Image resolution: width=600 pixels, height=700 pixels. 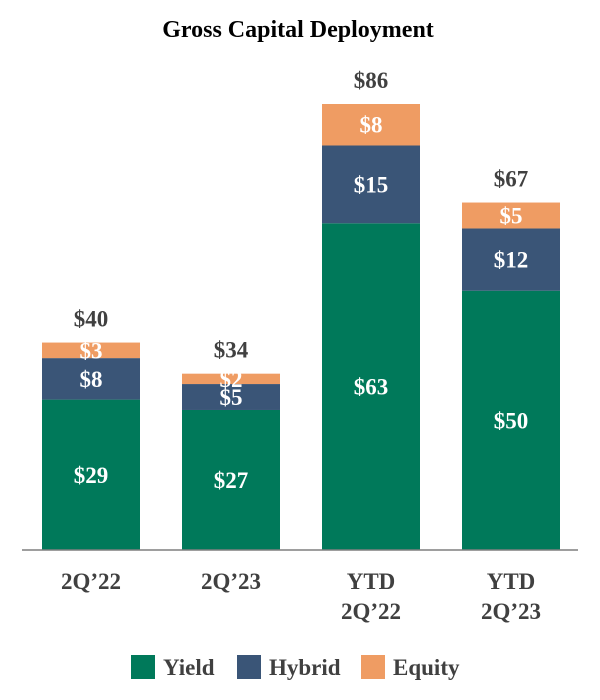 I want to click on total-label-3: $67, so click(x=511, y=179).